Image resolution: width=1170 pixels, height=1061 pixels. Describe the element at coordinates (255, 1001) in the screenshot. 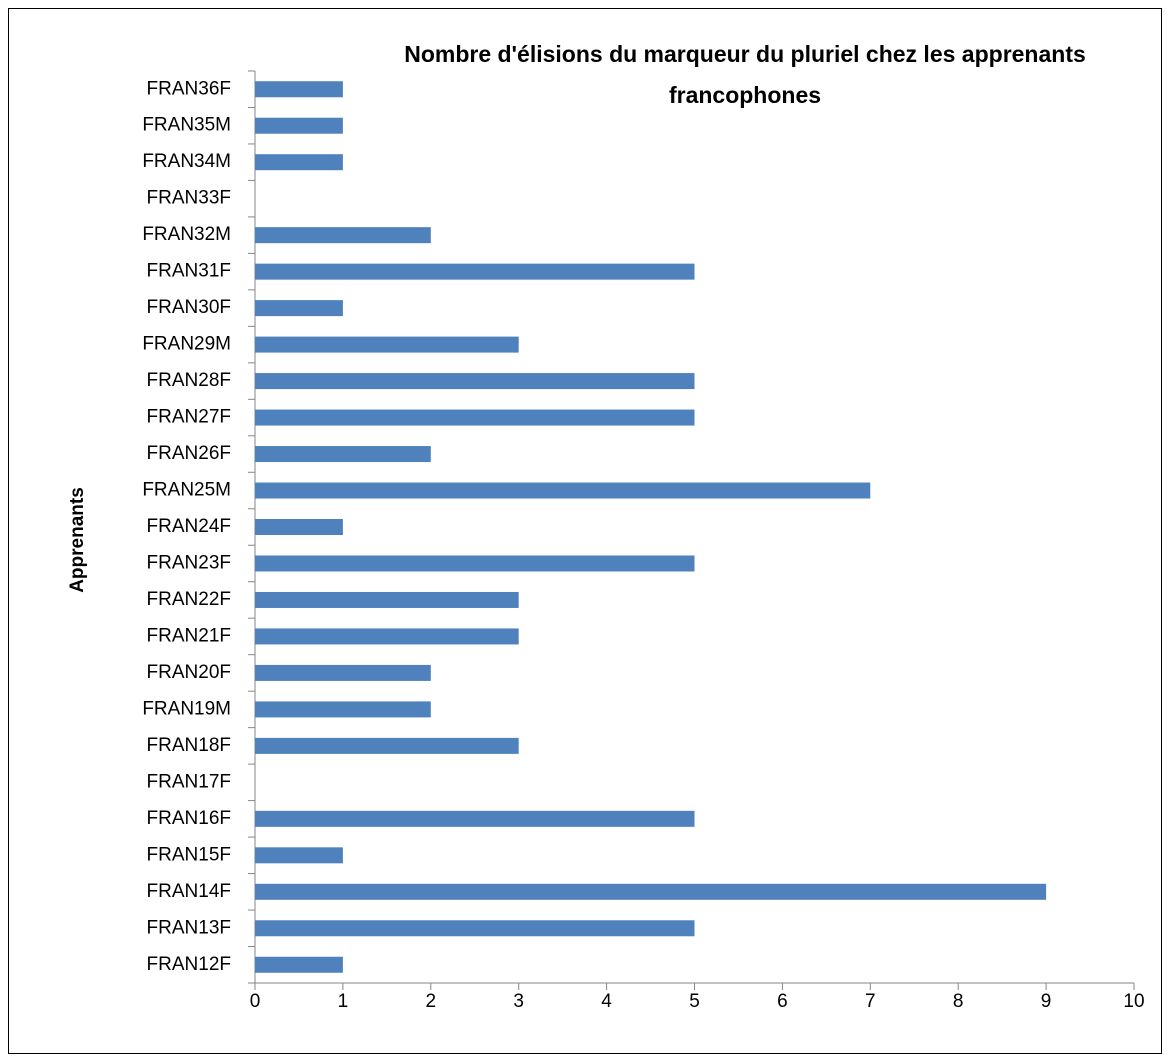

I see `x-tick-label: 0` at that location.